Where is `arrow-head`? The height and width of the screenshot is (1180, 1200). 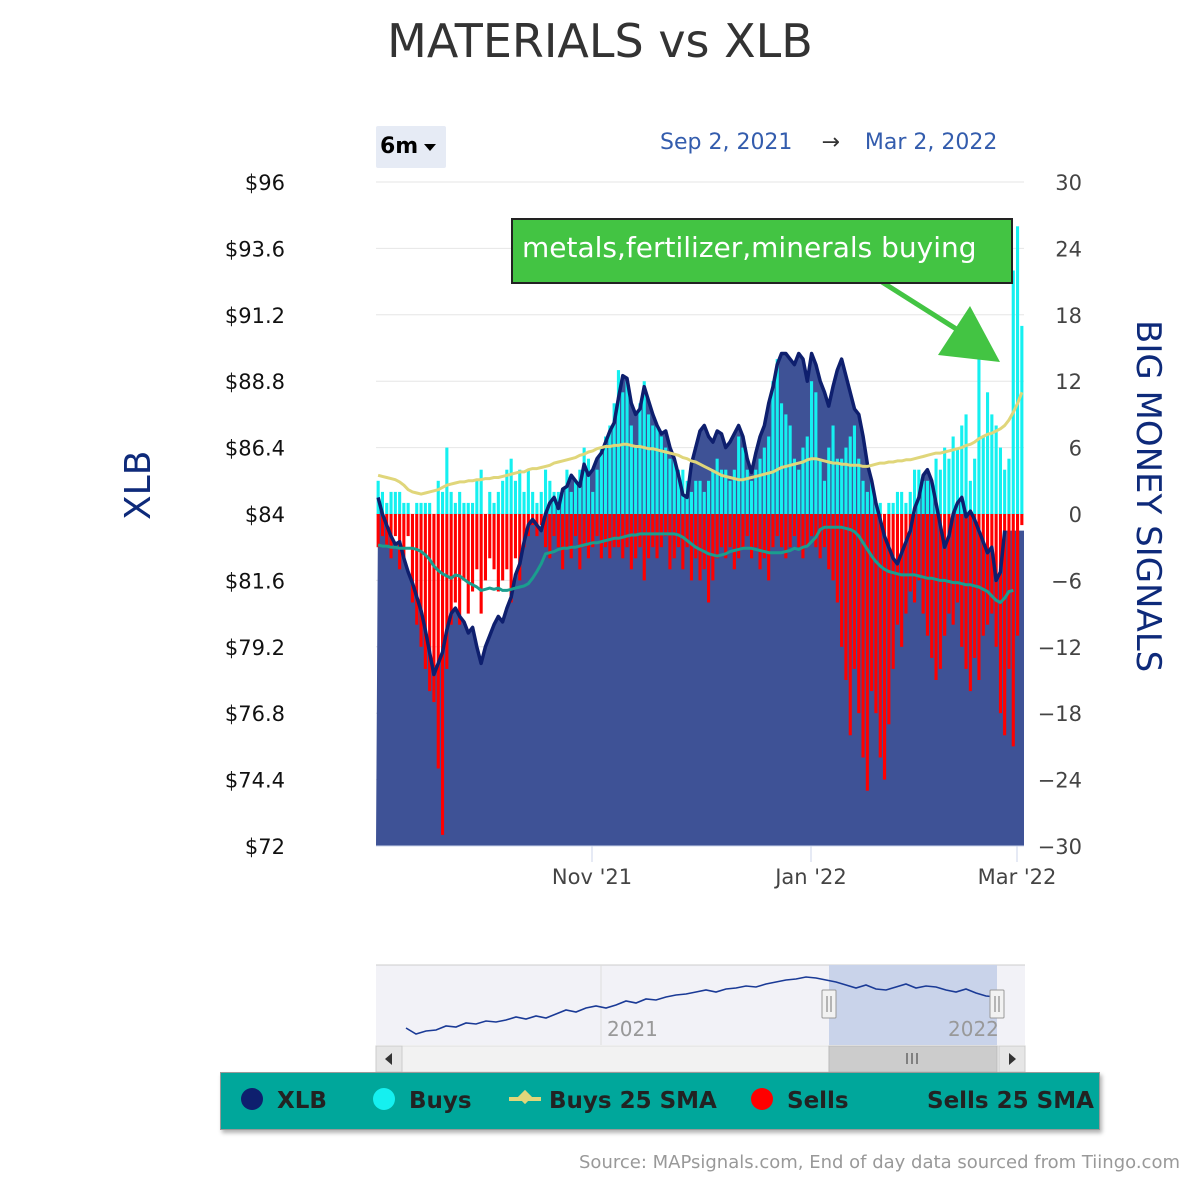
arrow-head is located at coordinates (969, 334).